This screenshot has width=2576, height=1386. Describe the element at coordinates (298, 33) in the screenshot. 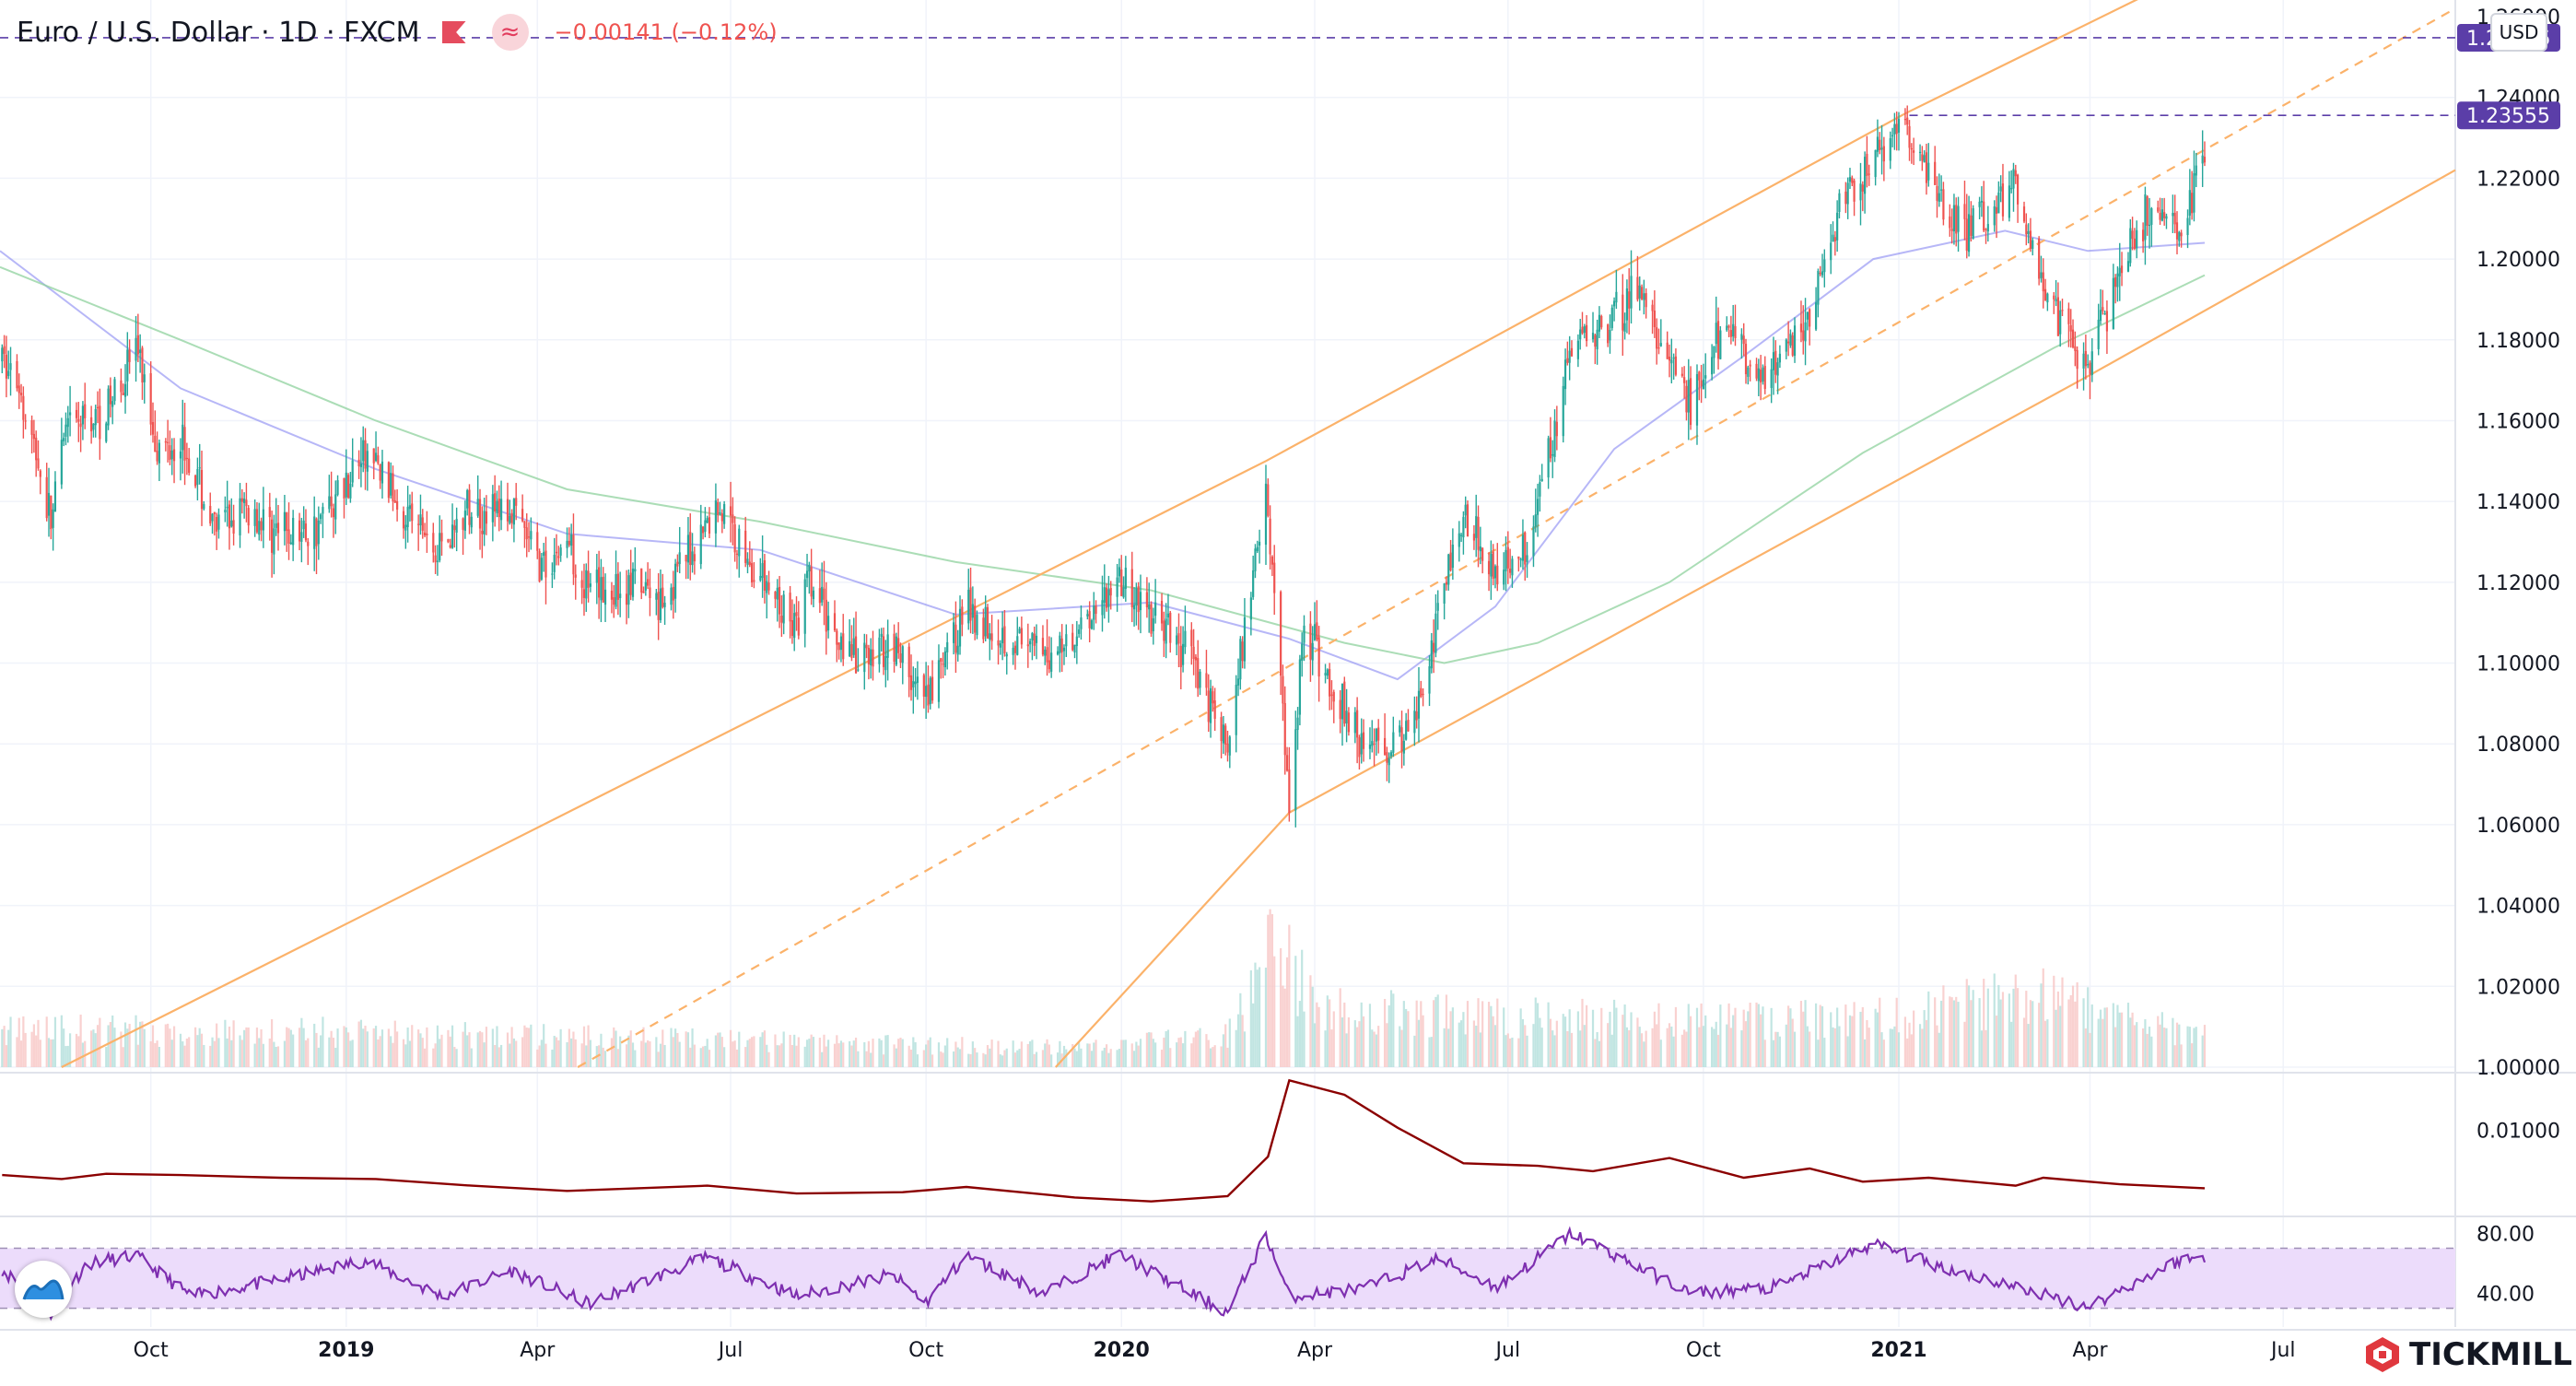

I see `interval-label: 1D` at that location.